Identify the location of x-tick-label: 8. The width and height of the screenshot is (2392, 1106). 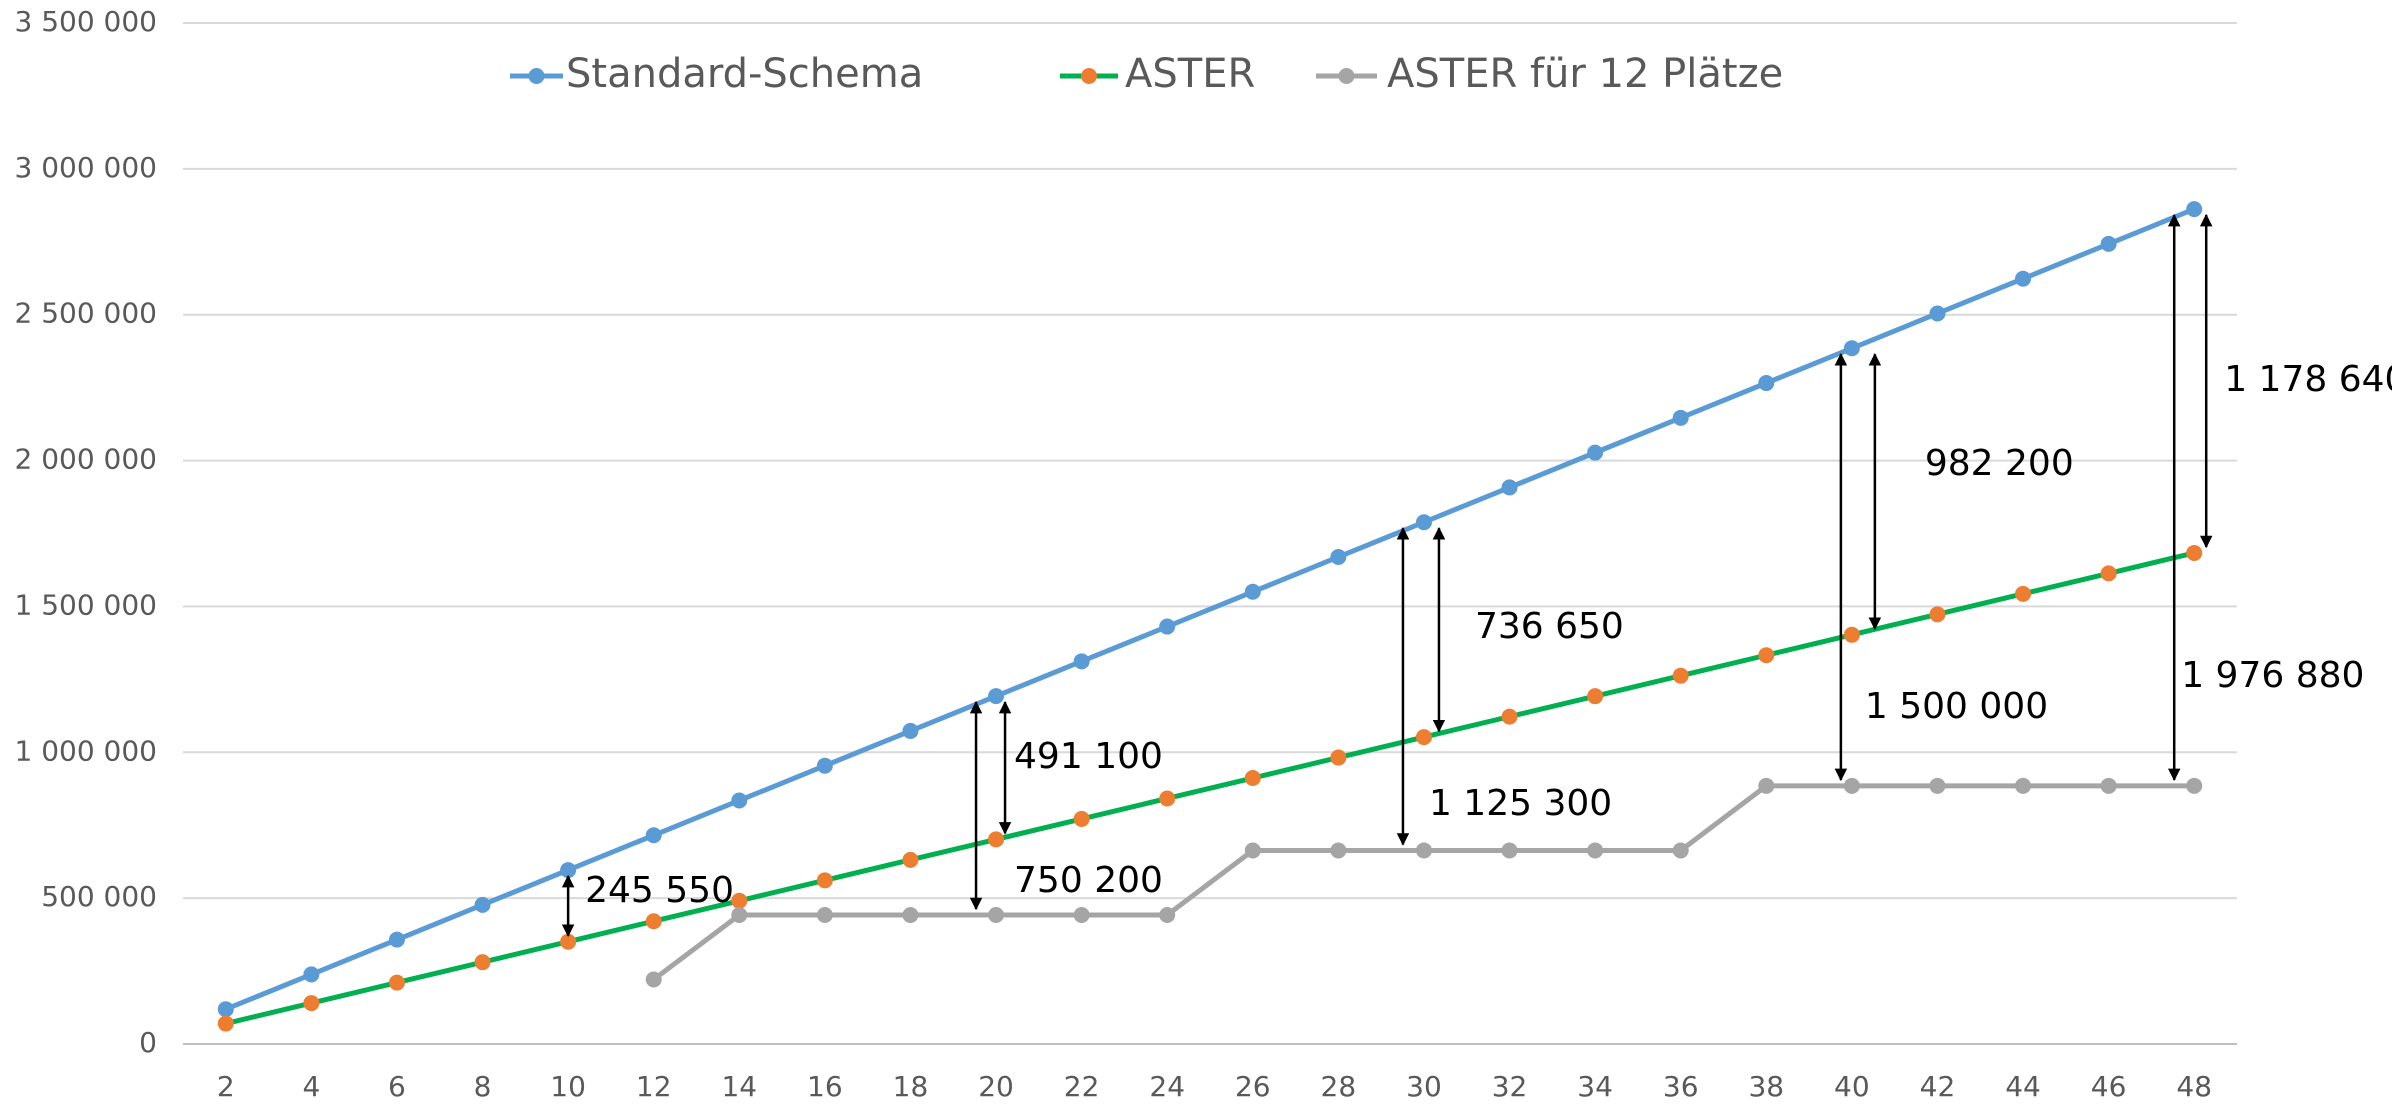
(483, 1086).